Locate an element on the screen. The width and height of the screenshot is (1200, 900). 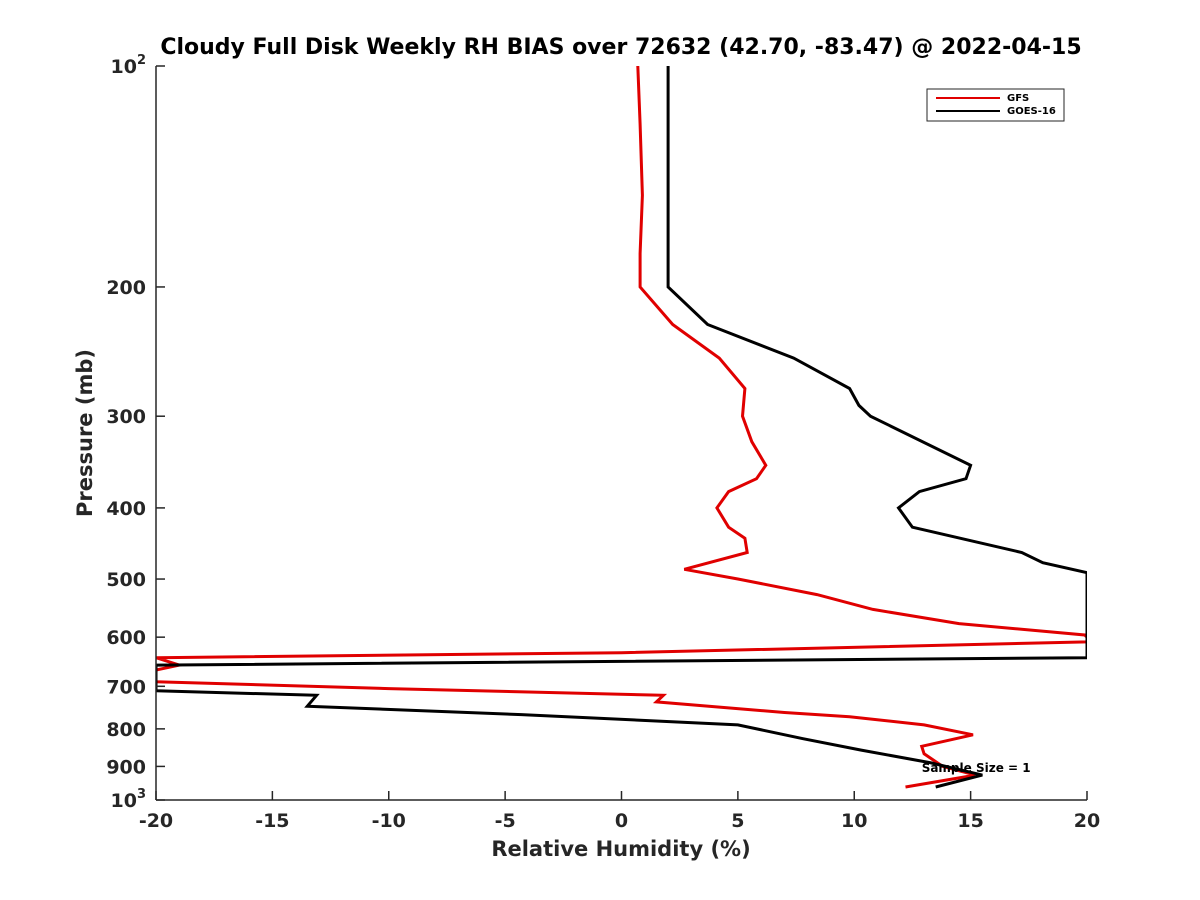
x-tick-label: -5 is located at coordinates (505, 821).